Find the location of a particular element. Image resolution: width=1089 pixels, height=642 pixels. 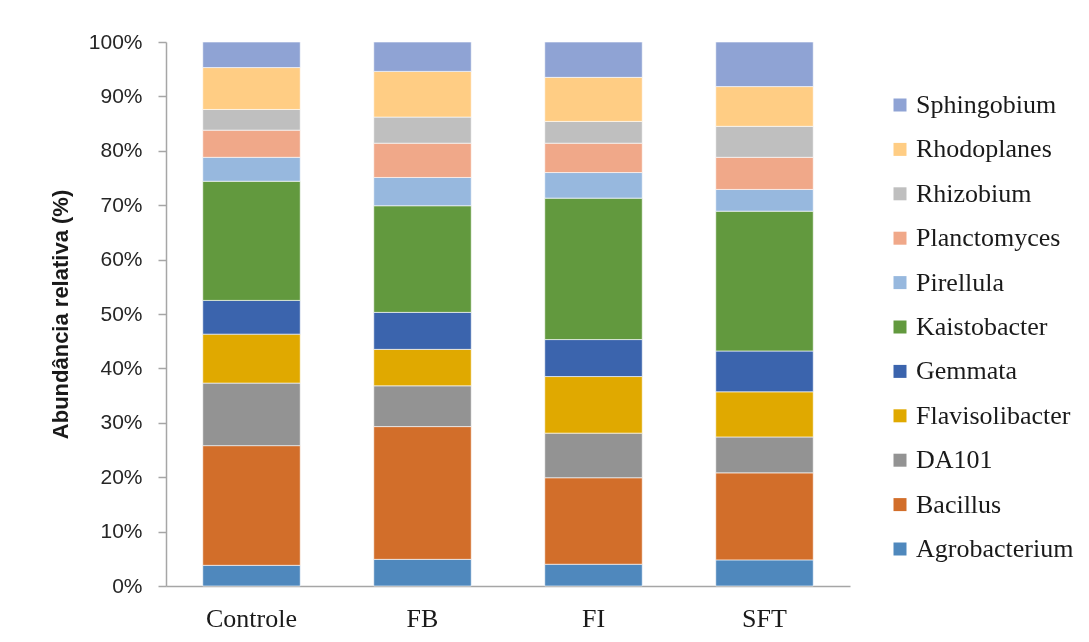

x-tick-label: FI is located at coordinates (593, 618).